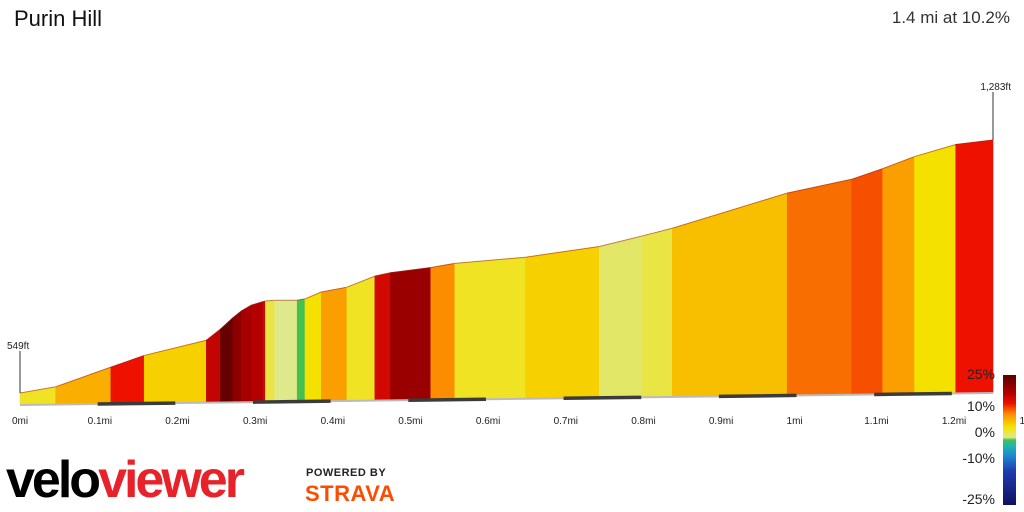 The width and height of the screenshot is (1024, 512). Describe the element at coordinates (58, 18) in the screenshot. I see `chart-title: Purin Hill` at that location.